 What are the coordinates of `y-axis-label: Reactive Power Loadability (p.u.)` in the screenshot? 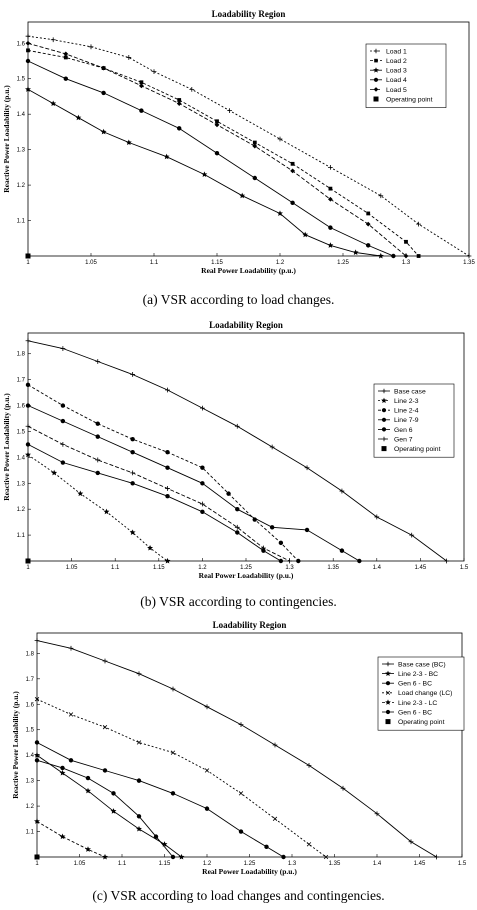 It's located at (6, 447).